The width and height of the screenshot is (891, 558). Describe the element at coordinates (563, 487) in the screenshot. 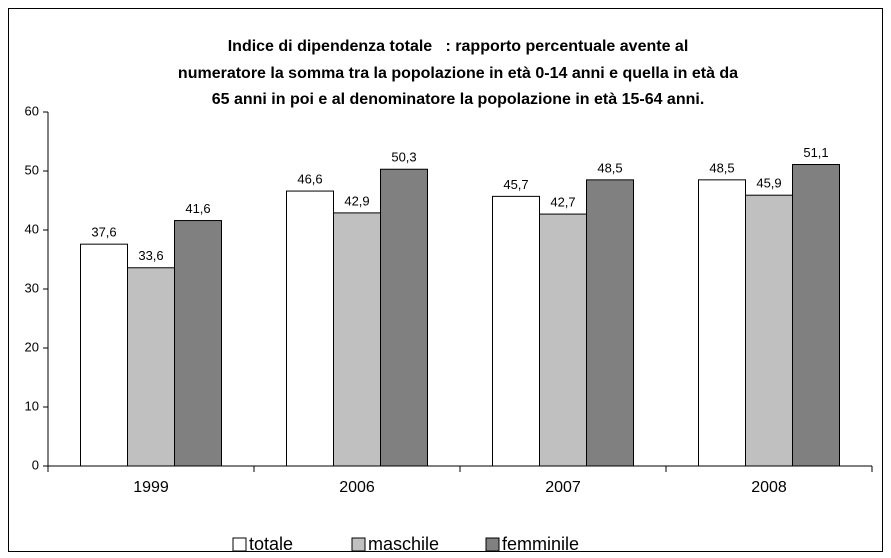

I see `x-tick-label: 2007` at that location.